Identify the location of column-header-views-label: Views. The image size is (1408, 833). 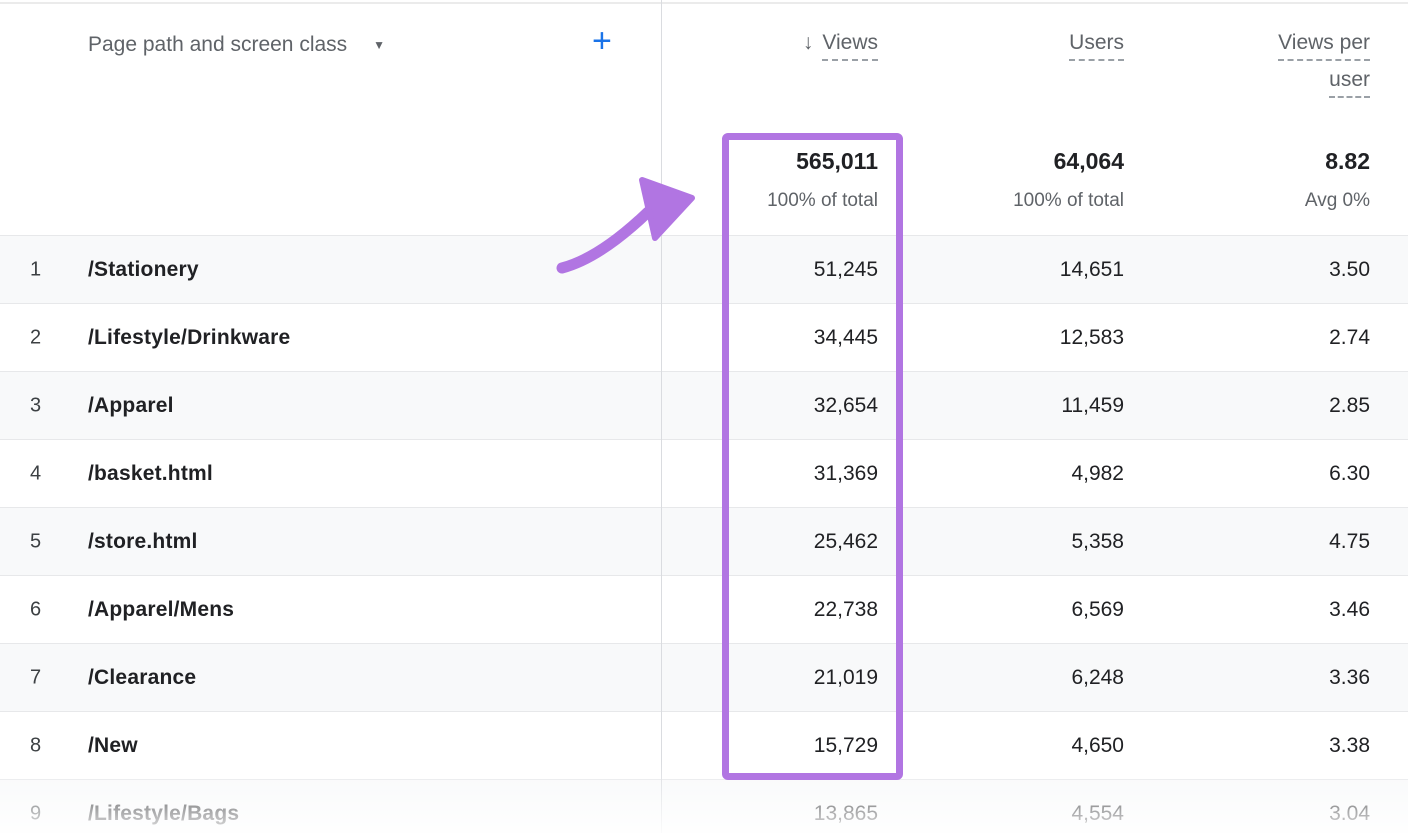
(850, 46).